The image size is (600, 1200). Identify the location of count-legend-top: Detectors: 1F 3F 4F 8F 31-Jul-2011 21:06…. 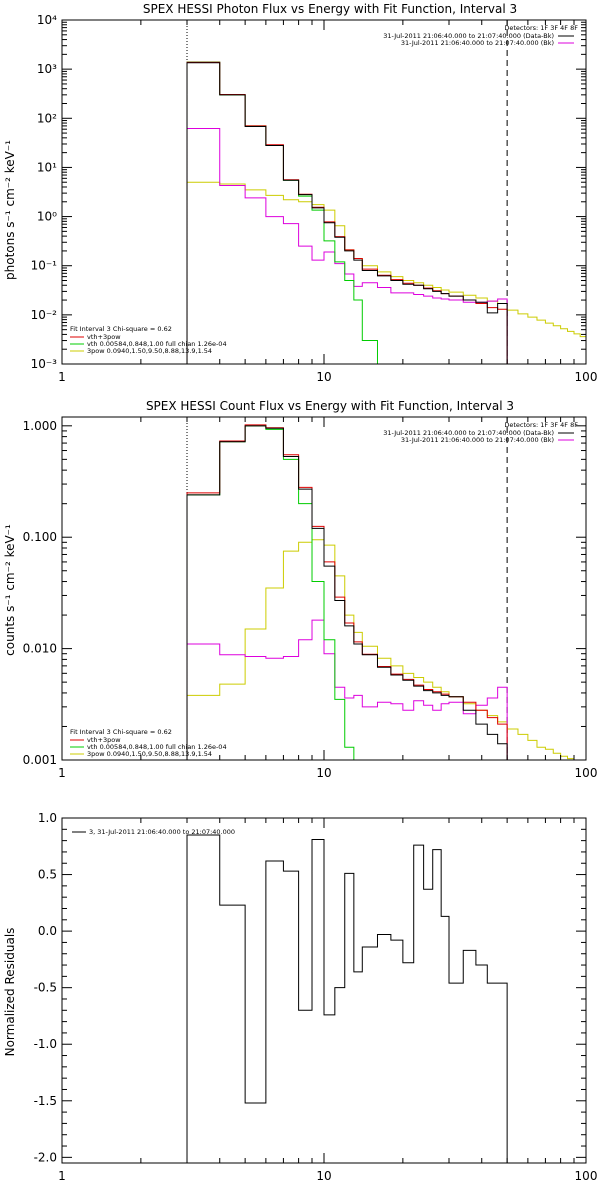
(480, 432).